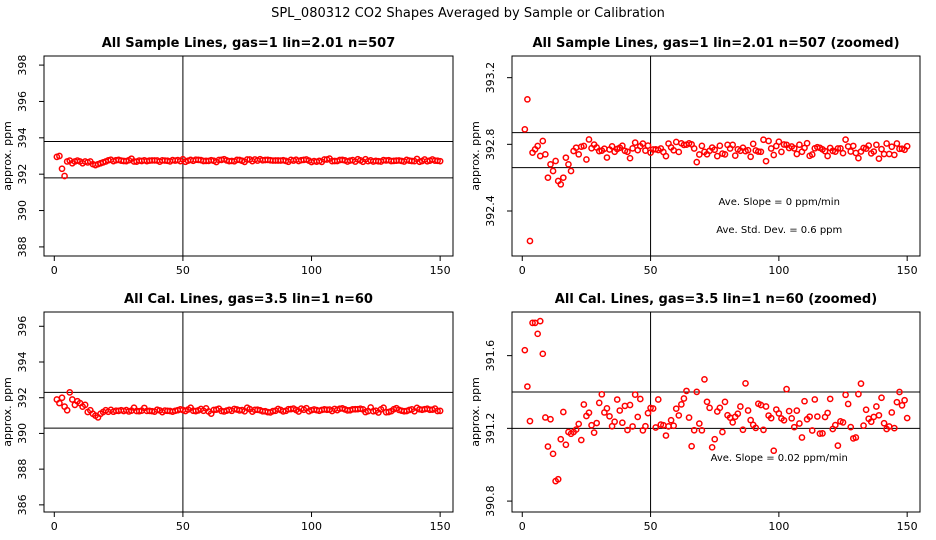 Image resolution: width=936 pixels, height=540 pixels. What do you see at coordinates (490, 501) in the screenshot?
I see `y-tick-label: 390.8` at bounding box center [490, 501].